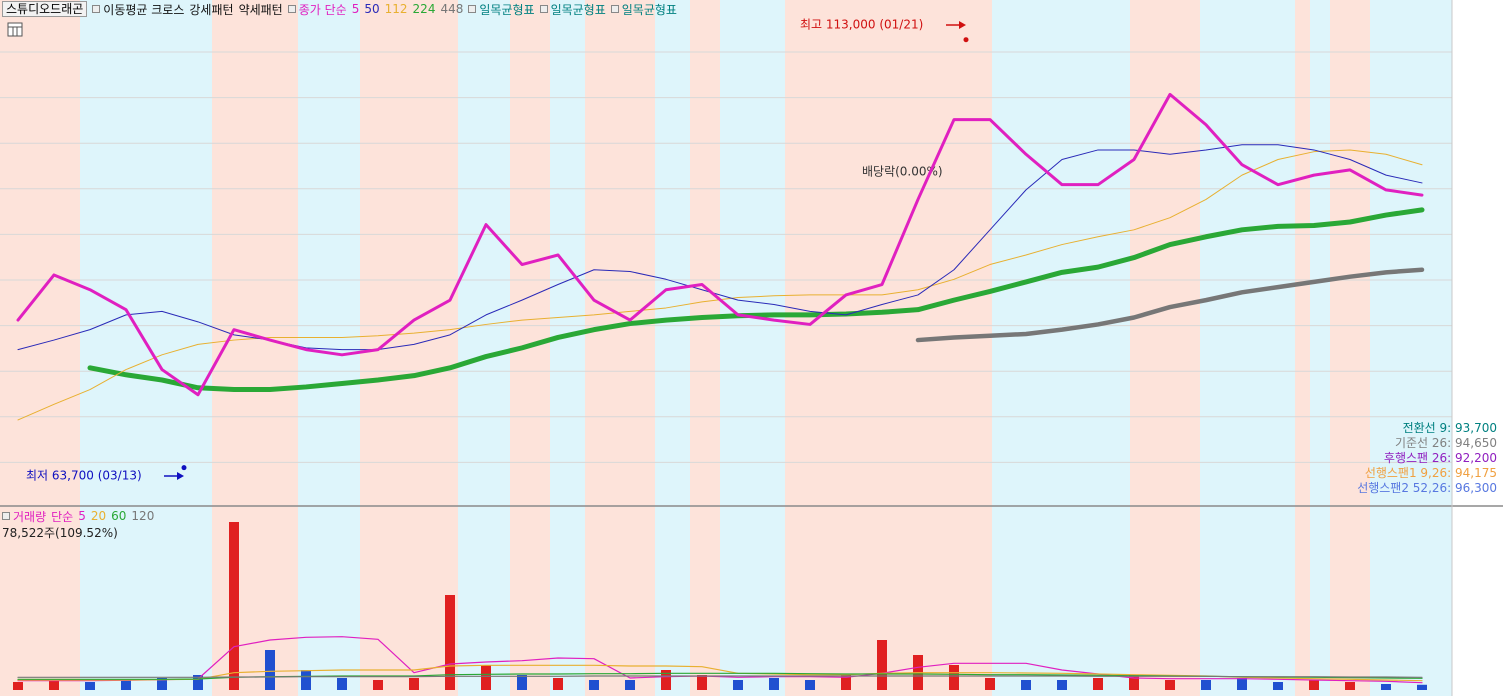  I want to click on ma-label: 단순, so click(62, 516).